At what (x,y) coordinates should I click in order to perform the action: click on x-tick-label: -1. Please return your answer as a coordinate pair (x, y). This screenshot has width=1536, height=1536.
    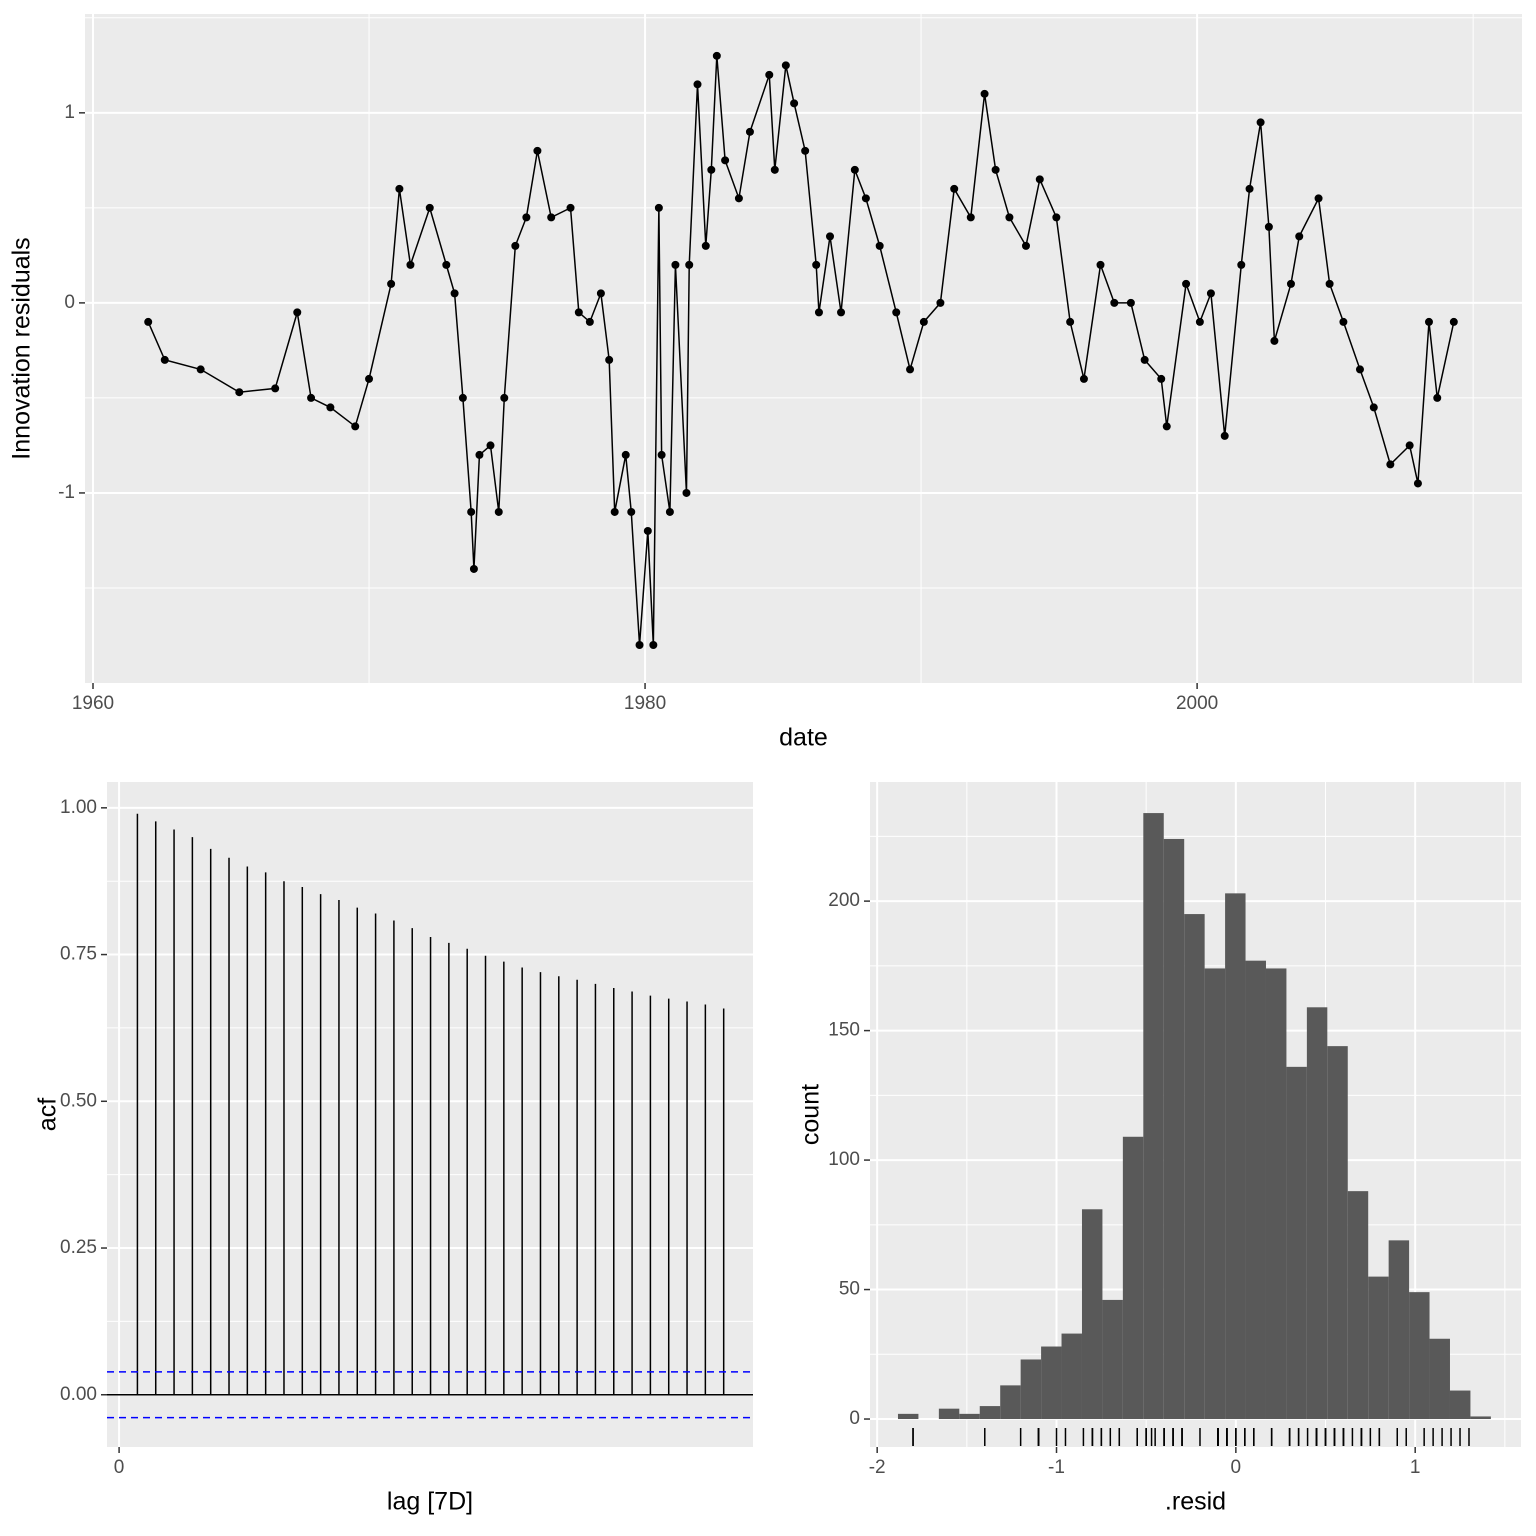
    Looking at the image, I should click on (1056, 1467).